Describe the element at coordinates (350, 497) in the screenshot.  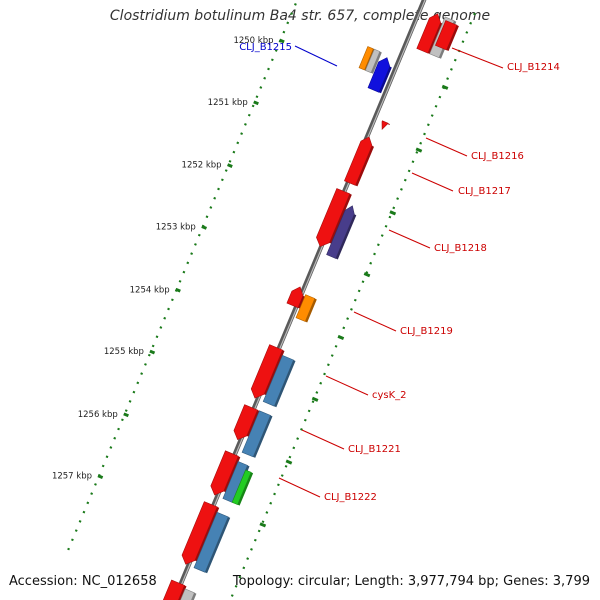
I see `gene-label: CLJ_B1222` at that location.